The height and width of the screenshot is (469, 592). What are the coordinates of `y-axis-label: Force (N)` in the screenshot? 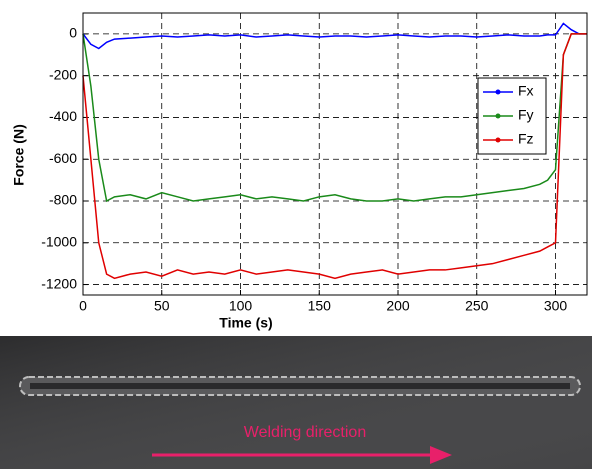 It's located at (19, 154).